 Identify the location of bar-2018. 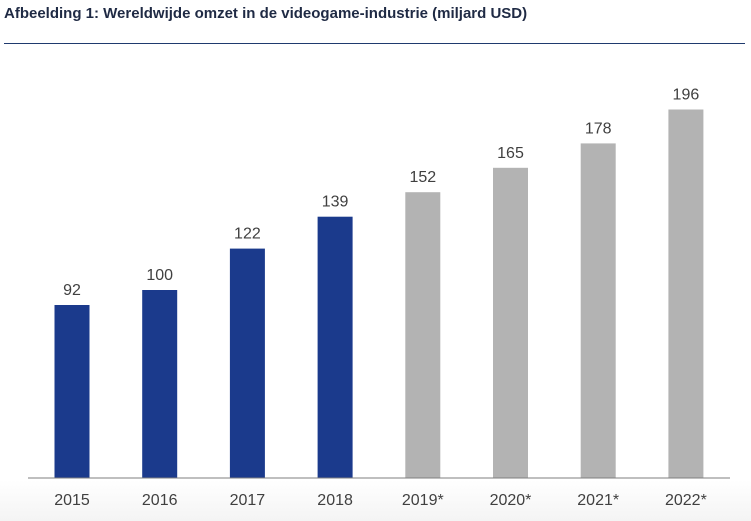
(335, 347).